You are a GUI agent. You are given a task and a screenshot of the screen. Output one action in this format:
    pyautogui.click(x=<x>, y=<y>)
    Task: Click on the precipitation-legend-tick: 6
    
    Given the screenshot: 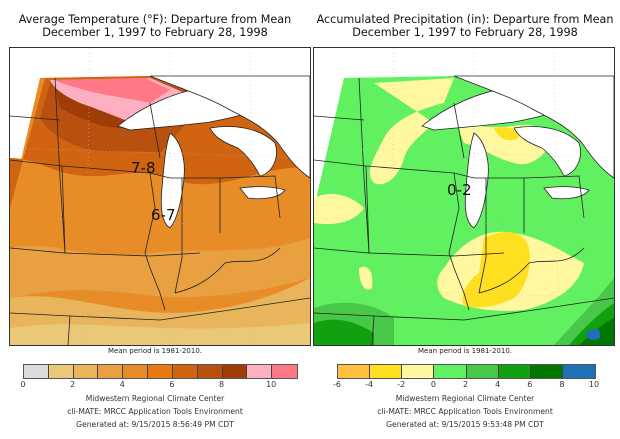 What is the action you would take?
    pyautogui.click(x=530, y=384)
    